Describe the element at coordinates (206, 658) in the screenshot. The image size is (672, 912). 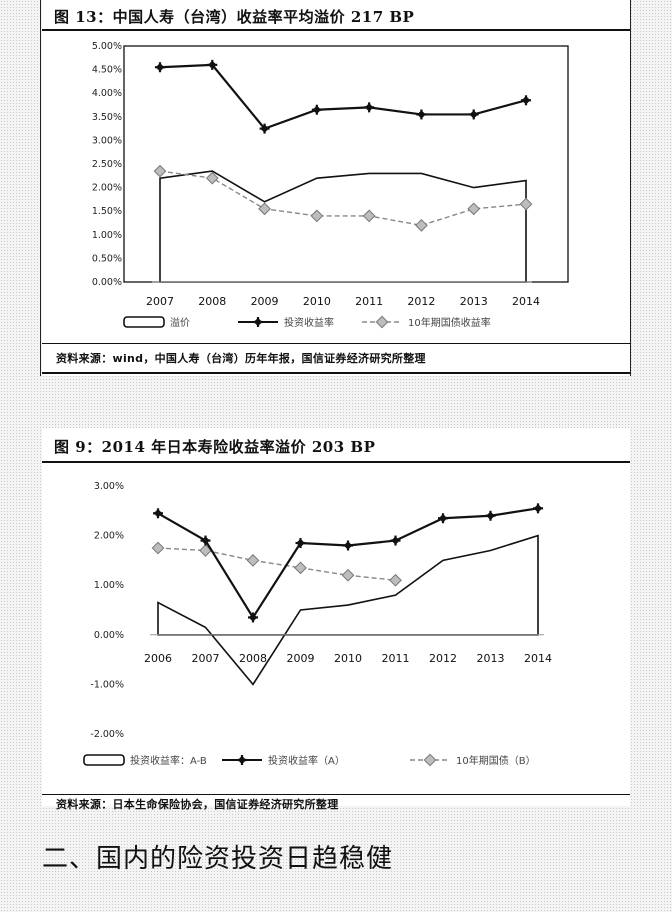
I see `chart-2-x-tick-1: 2007` at that location.